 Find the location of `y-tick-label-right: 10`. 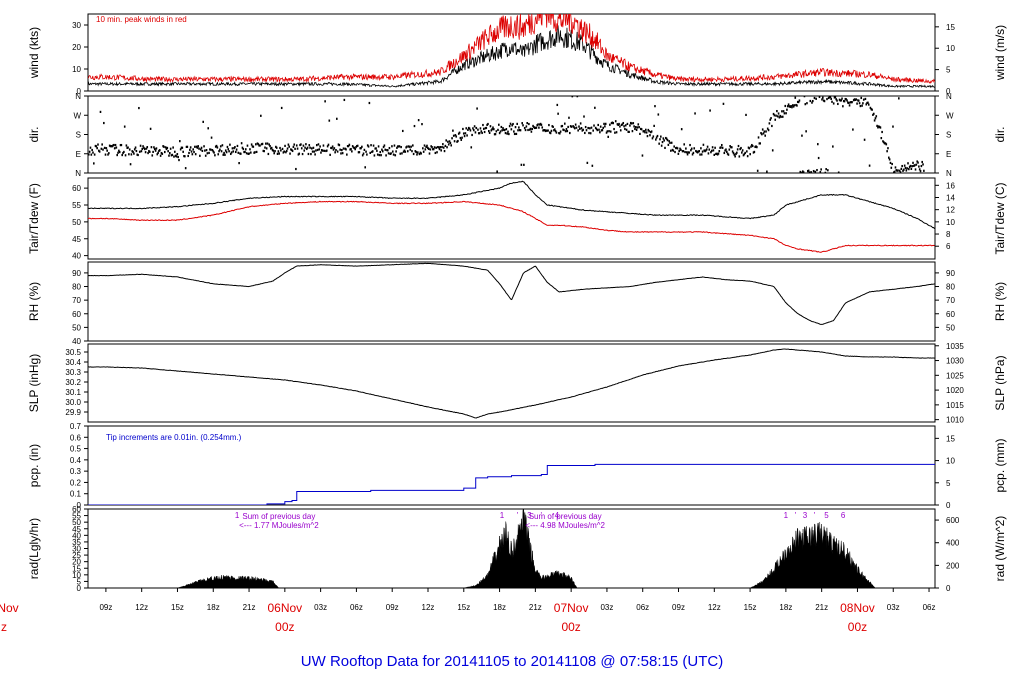

y-tick-label-right: 10 is located at coordinates (950, 461).